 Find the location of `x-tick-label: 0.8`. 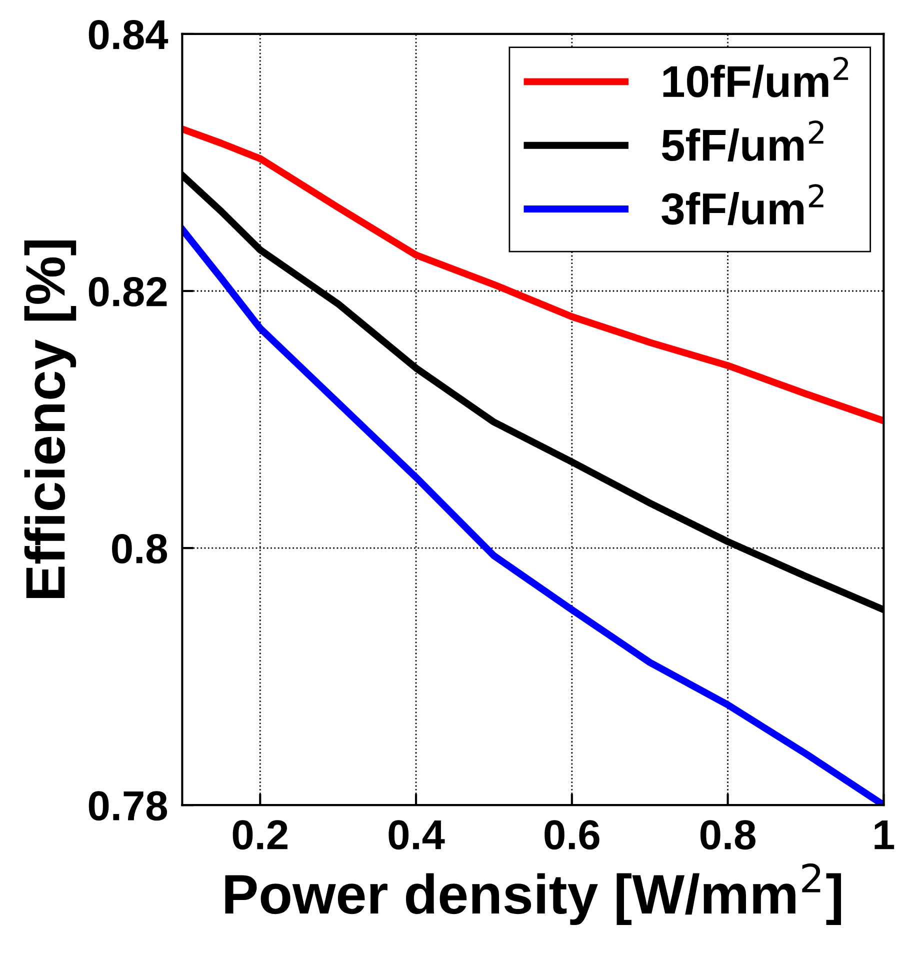

x-tick-label: 0.8 is located at coordinates (728, 835).